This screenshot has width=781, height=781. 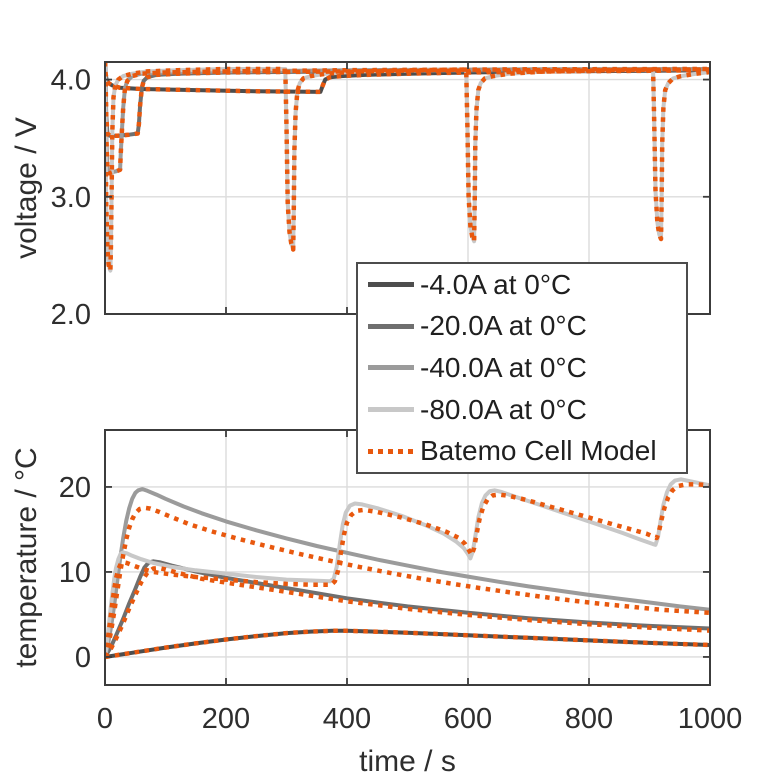 I want to click on model-line for -40.0A at 0C, so click(x=407, y=119).